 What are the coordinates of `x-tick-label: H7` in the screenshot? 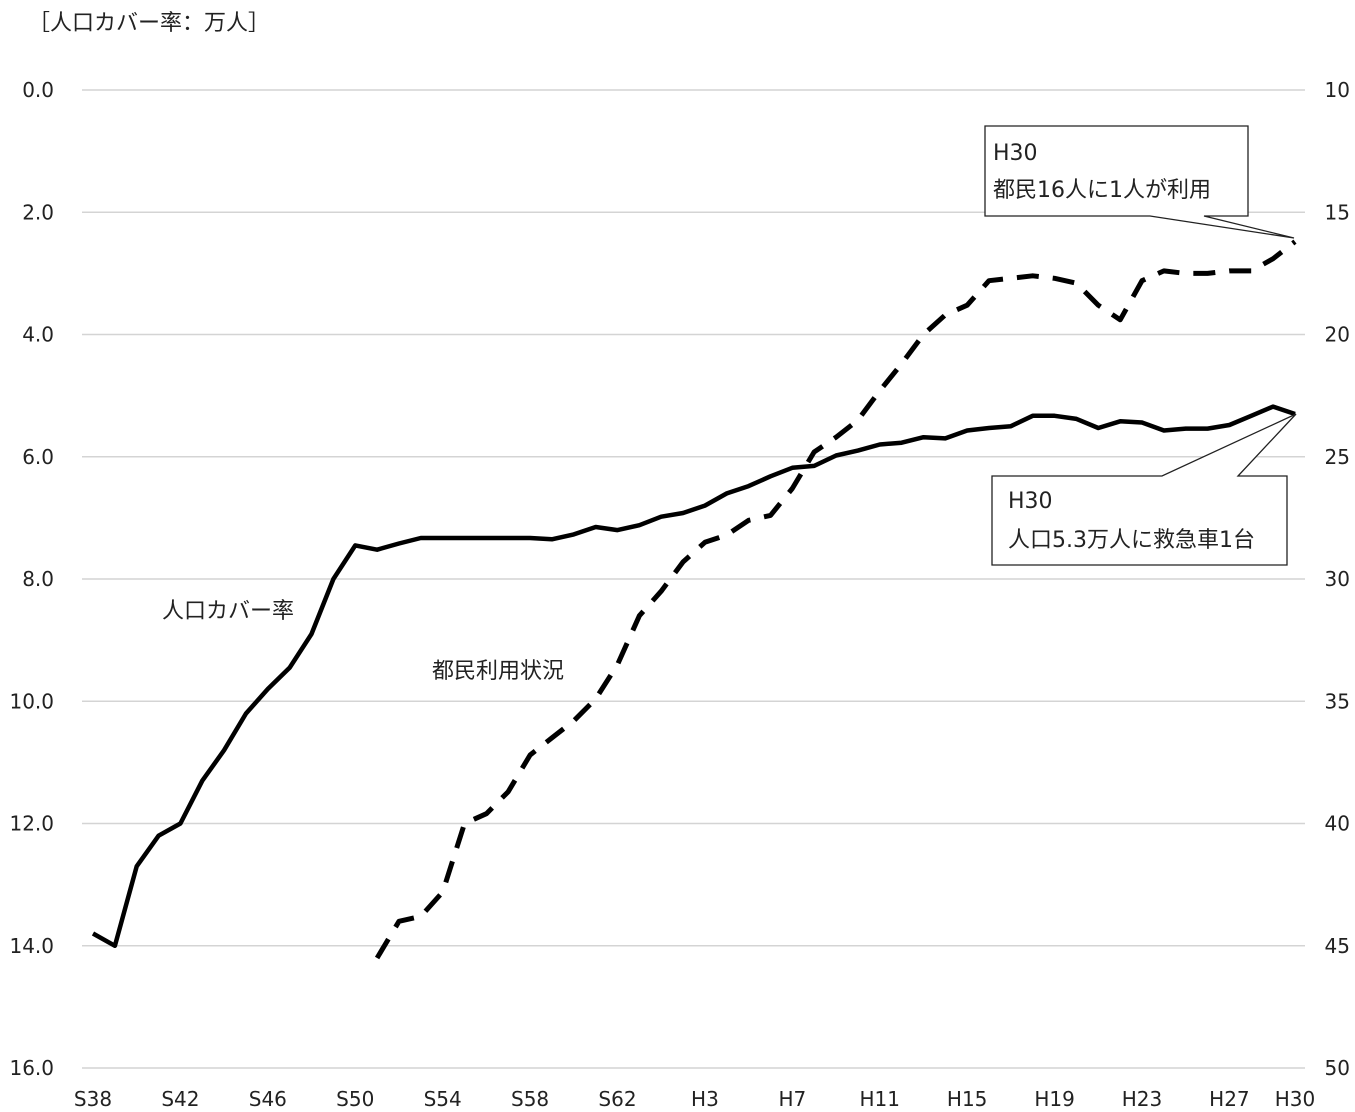 It's located at (792, 1099).